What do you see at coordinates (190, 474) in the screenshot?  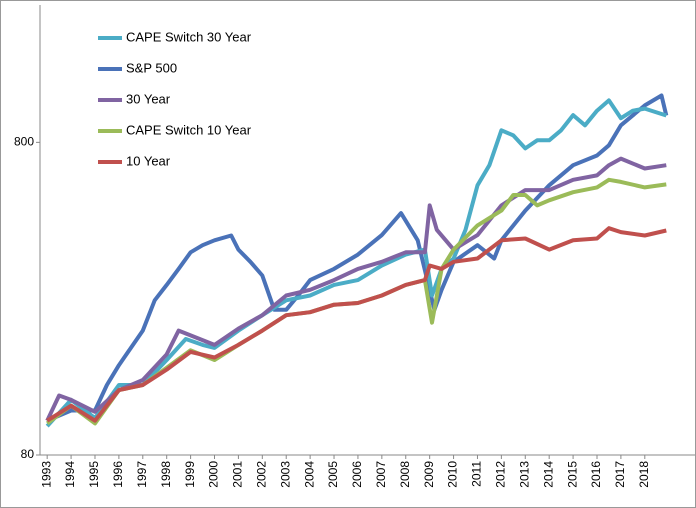 I see `x-tick-label: 1999` at bounding box center [190, 474].